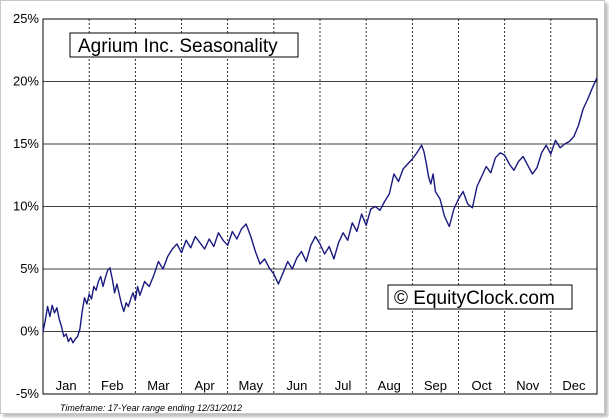 The height and width of the screenshot is (418, 609). Describe the element at coordinates (250, 385) in the screenshot. I see `x-tick-label: May` at that location.